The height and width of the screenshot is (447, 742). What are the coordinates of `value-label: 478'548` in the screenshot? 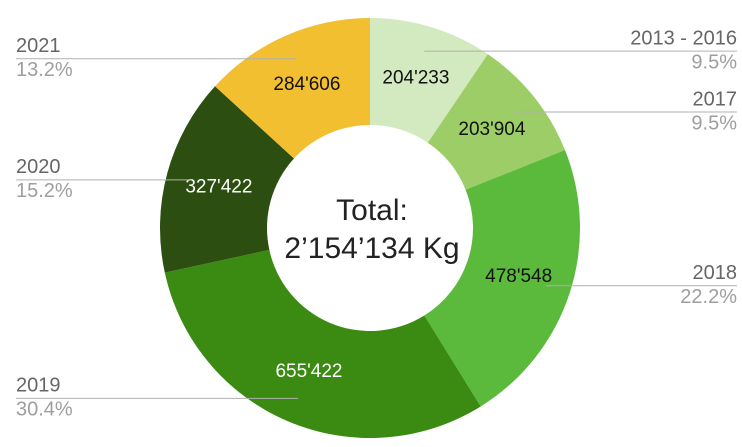 It's located at (518, 276).